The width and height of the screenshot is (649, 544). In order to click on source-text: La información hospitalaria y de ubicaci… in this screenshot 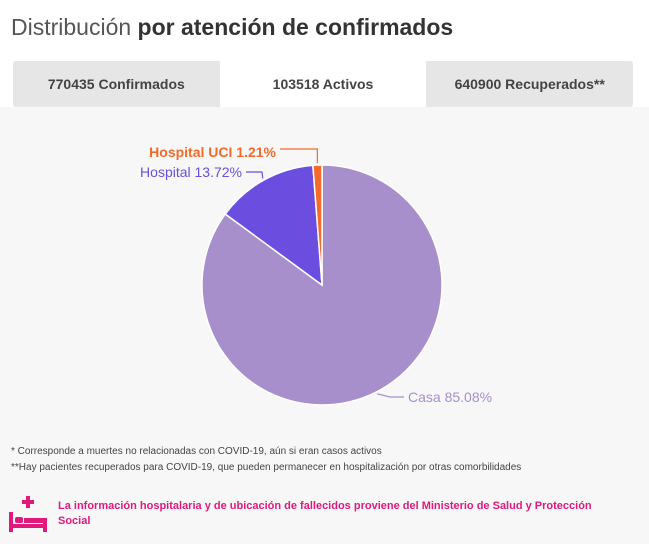, I will do `click(325, 513)`.